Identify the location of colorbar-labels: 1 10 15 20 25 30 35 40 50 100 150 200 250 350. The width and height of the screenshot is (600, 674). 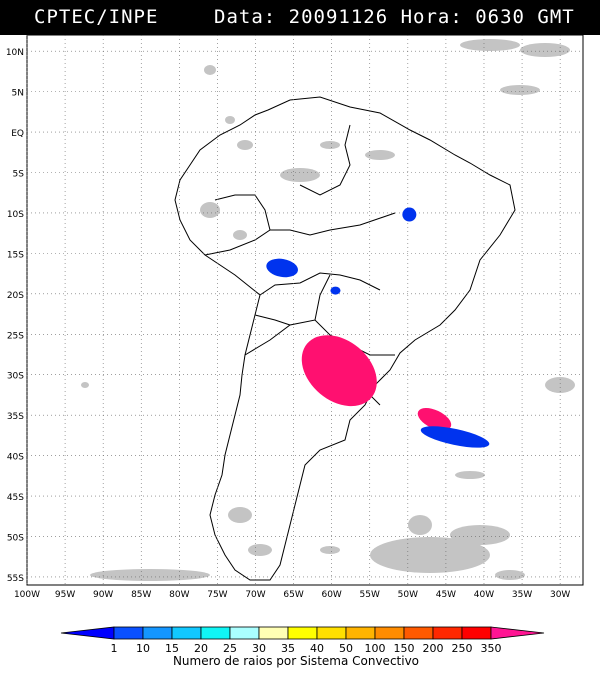
(306, 648).